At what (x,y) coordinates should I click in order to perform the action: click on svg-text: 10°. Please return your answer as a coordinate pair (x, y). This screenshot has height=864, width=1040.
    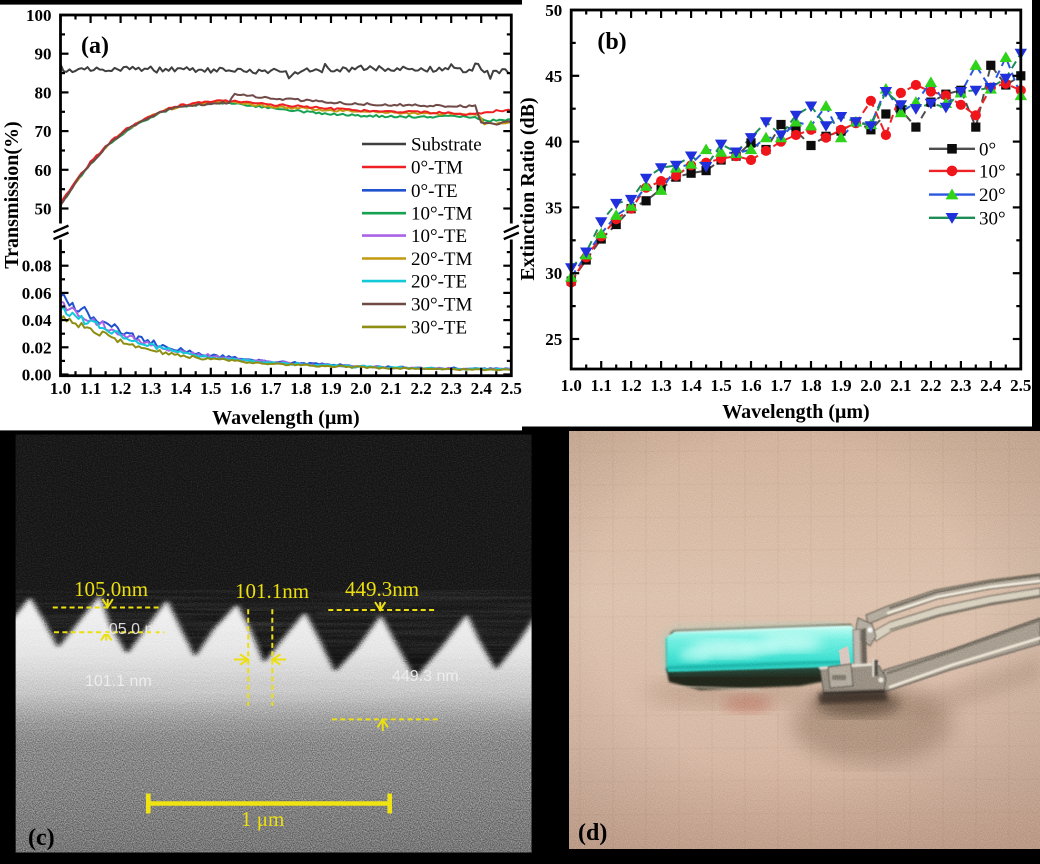
    Looking at the image, I should click on (992, 171).